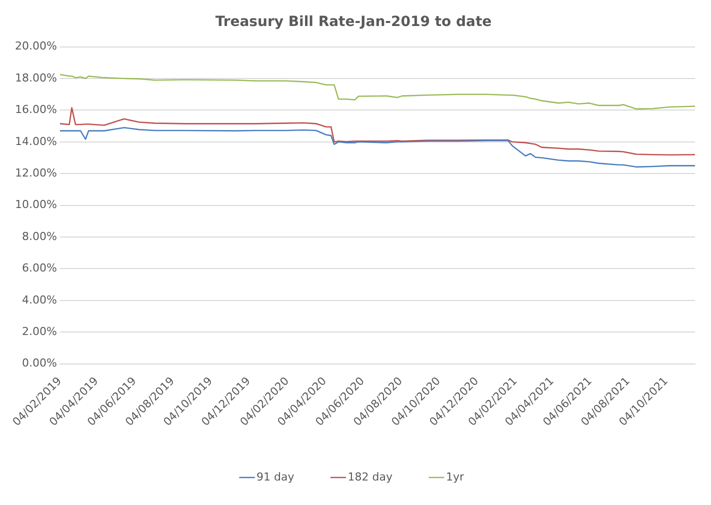 This screenshot has width=711, height=505. I want to click on legend-label: 182 day, so click(370, 477).